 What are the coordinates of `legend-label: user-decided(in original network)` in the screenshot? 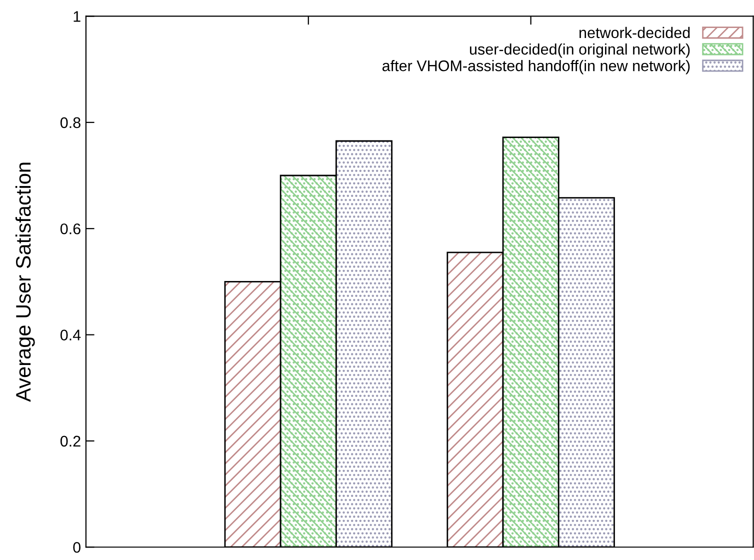 It's located at (580, 50).